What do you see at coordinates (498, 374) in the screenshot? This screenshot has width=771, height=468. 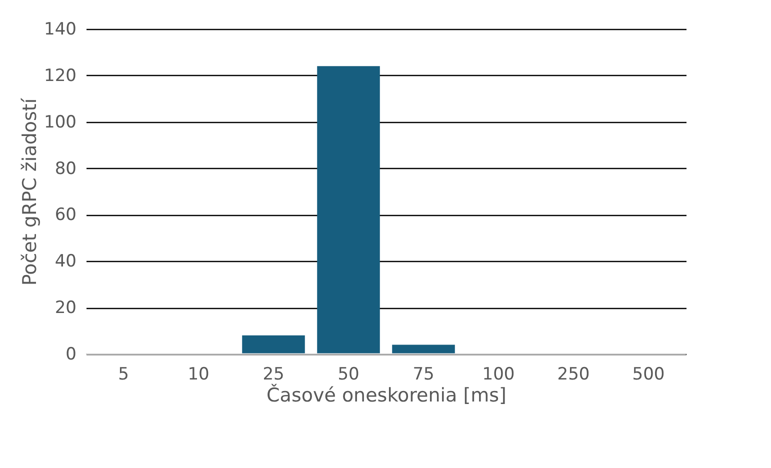 I see `x-tick-label: 100` at bounding box center [498, 374].